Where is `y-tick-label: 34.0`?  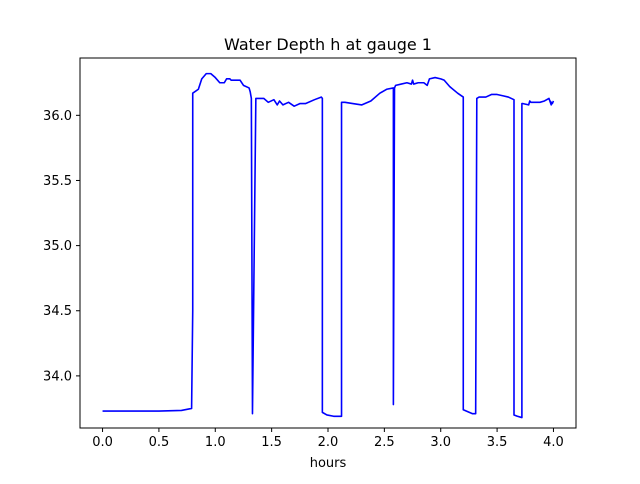 y-tick-label: 34.0 is located at coordinates (57, 376).